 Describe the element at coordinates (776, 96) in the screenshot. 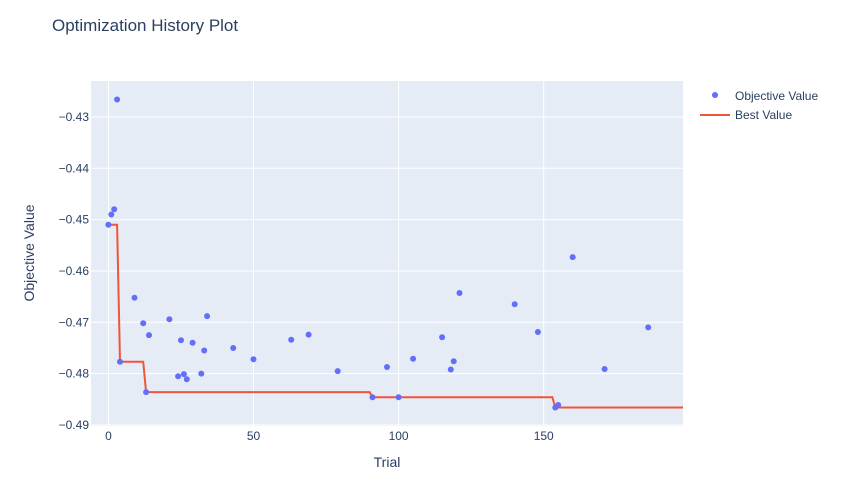

I see `legend-label-objective: Objective Value` at that location.